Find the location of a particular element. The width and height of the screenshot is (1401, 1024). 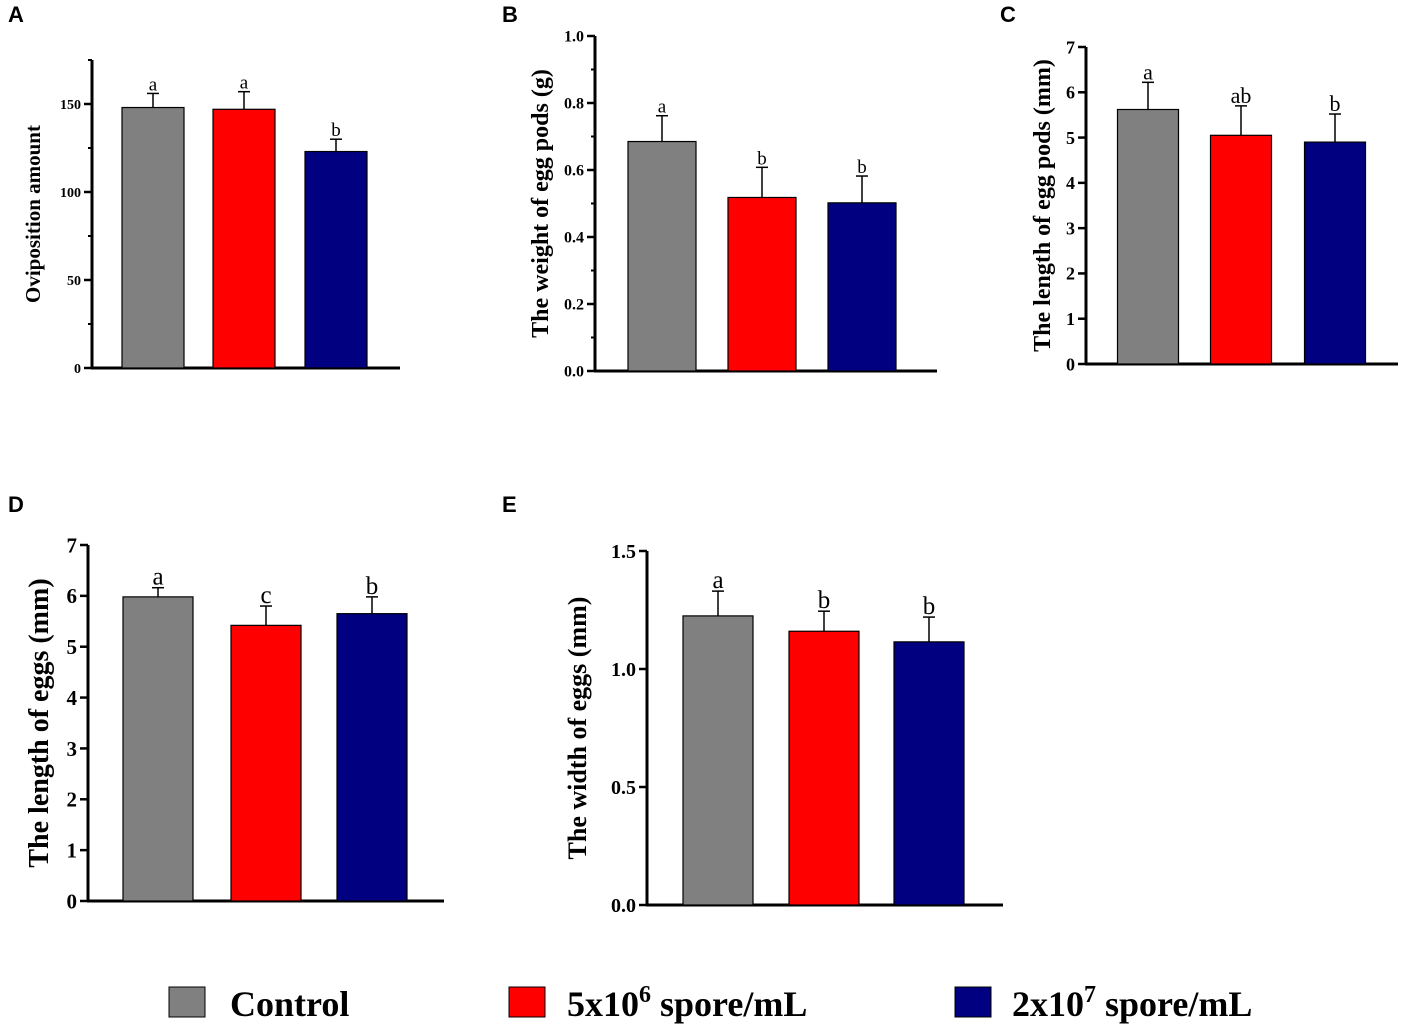

chart-panel-a: A 0 50 100 150 Oviposition amount a a b is located at coordinates (204, 189).